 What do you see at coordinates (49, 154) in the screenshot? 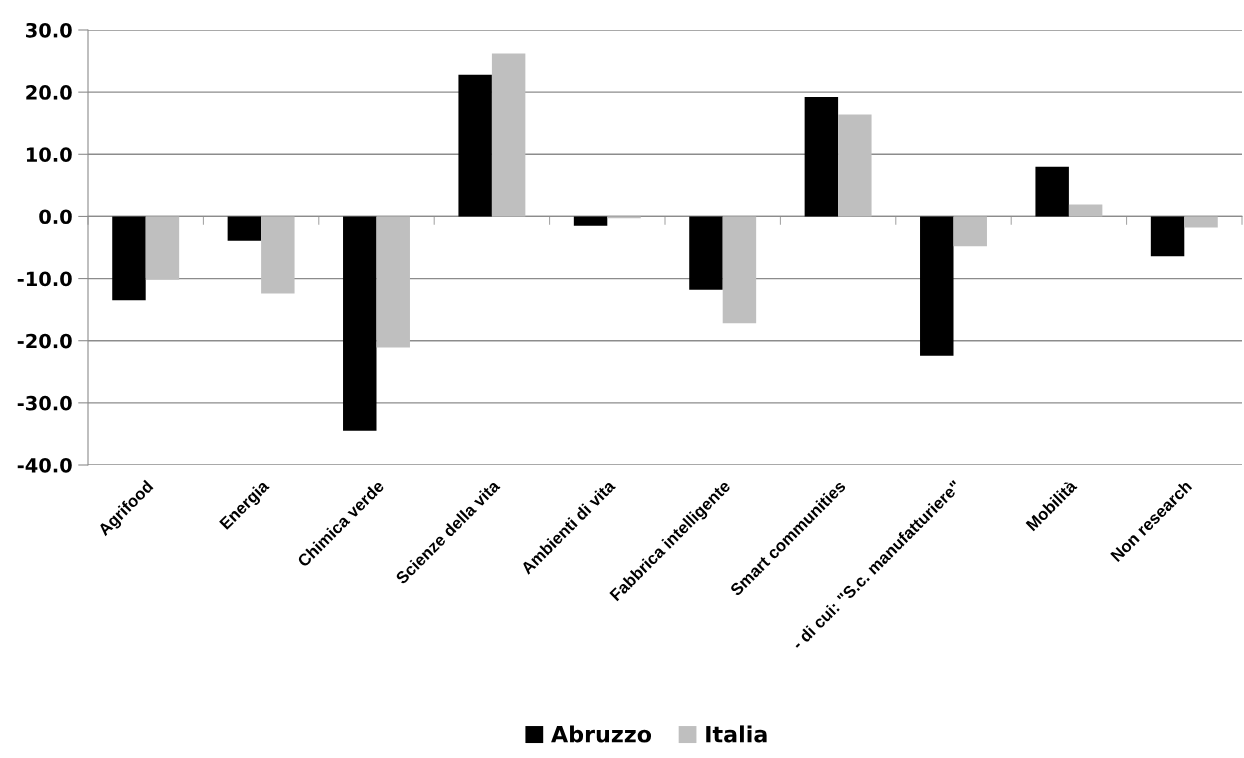
I see `y-tick-label: 10.0` at bounding box center [49, 154].